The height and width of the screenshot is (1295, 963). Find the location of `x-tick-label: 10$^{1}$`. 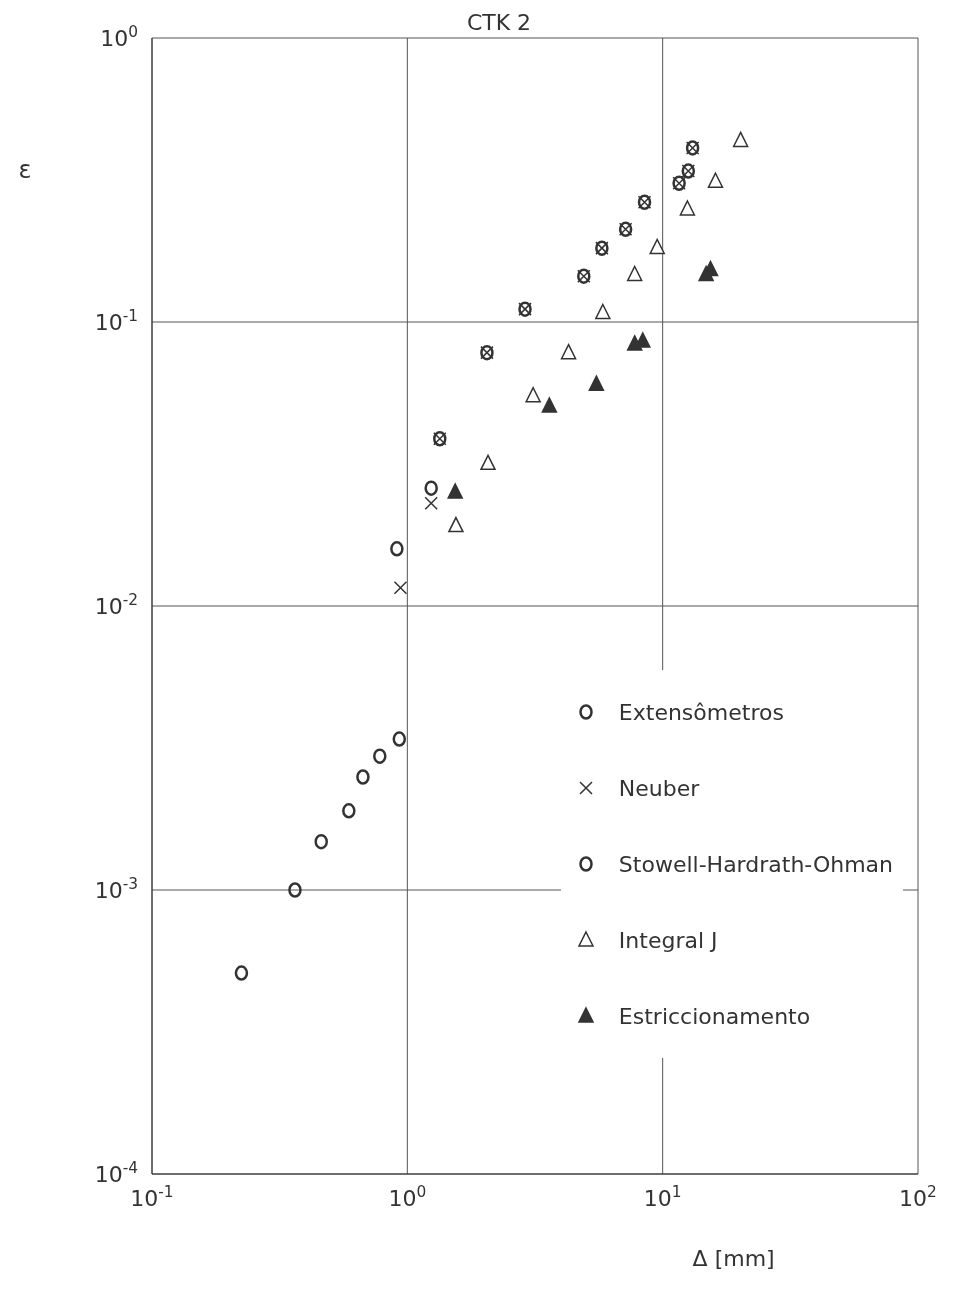

x-tick-label: 10$^{1}$ is located at coordinates (662, 1197).